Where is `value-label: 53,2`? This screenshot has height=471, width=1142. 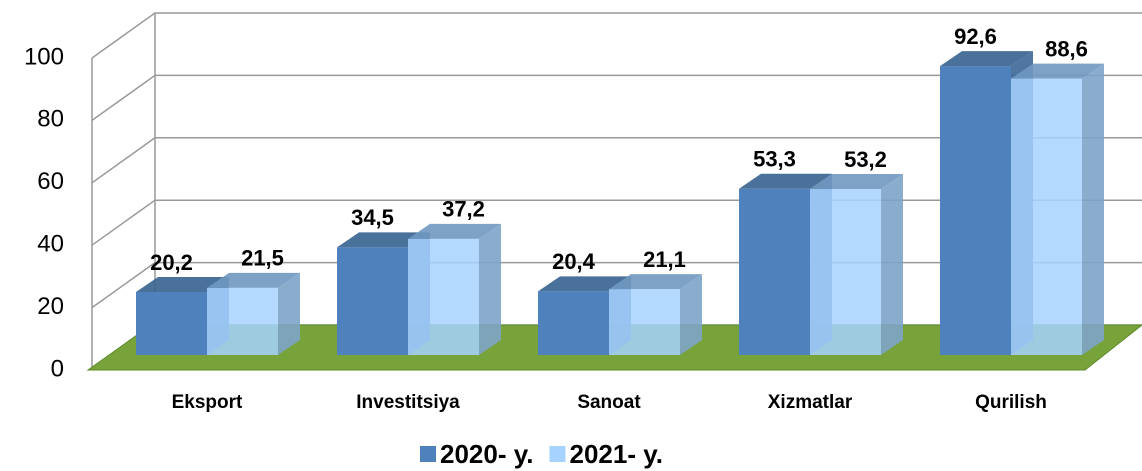
value-label: 53,2 is located at coordinates (865, 159).